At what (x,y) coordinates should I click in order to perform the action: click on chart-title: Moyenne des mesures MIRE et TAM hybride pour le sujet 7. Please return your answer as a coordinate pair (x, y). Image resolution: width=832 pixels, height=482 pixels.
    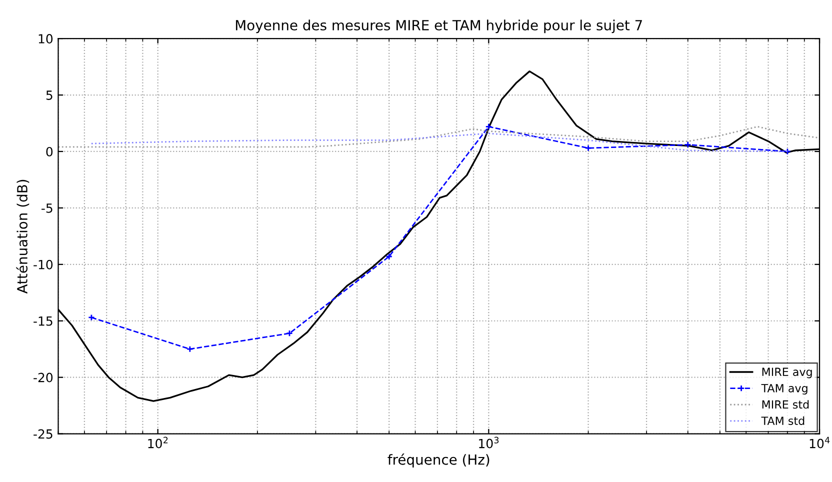
    Looking at the image, I should click on (439, 27).